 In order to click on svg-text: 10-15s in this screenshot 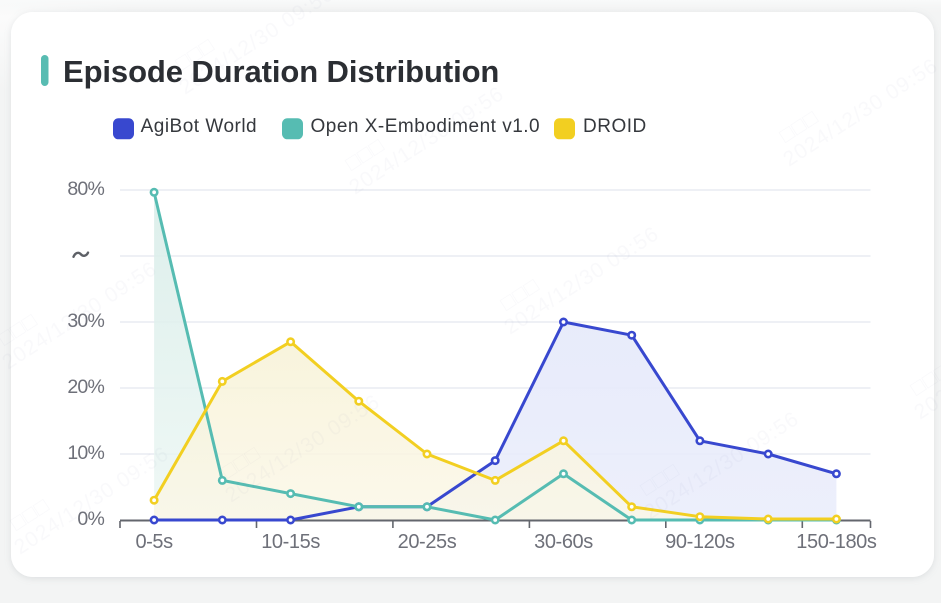, I will do `click(290, 542)`.